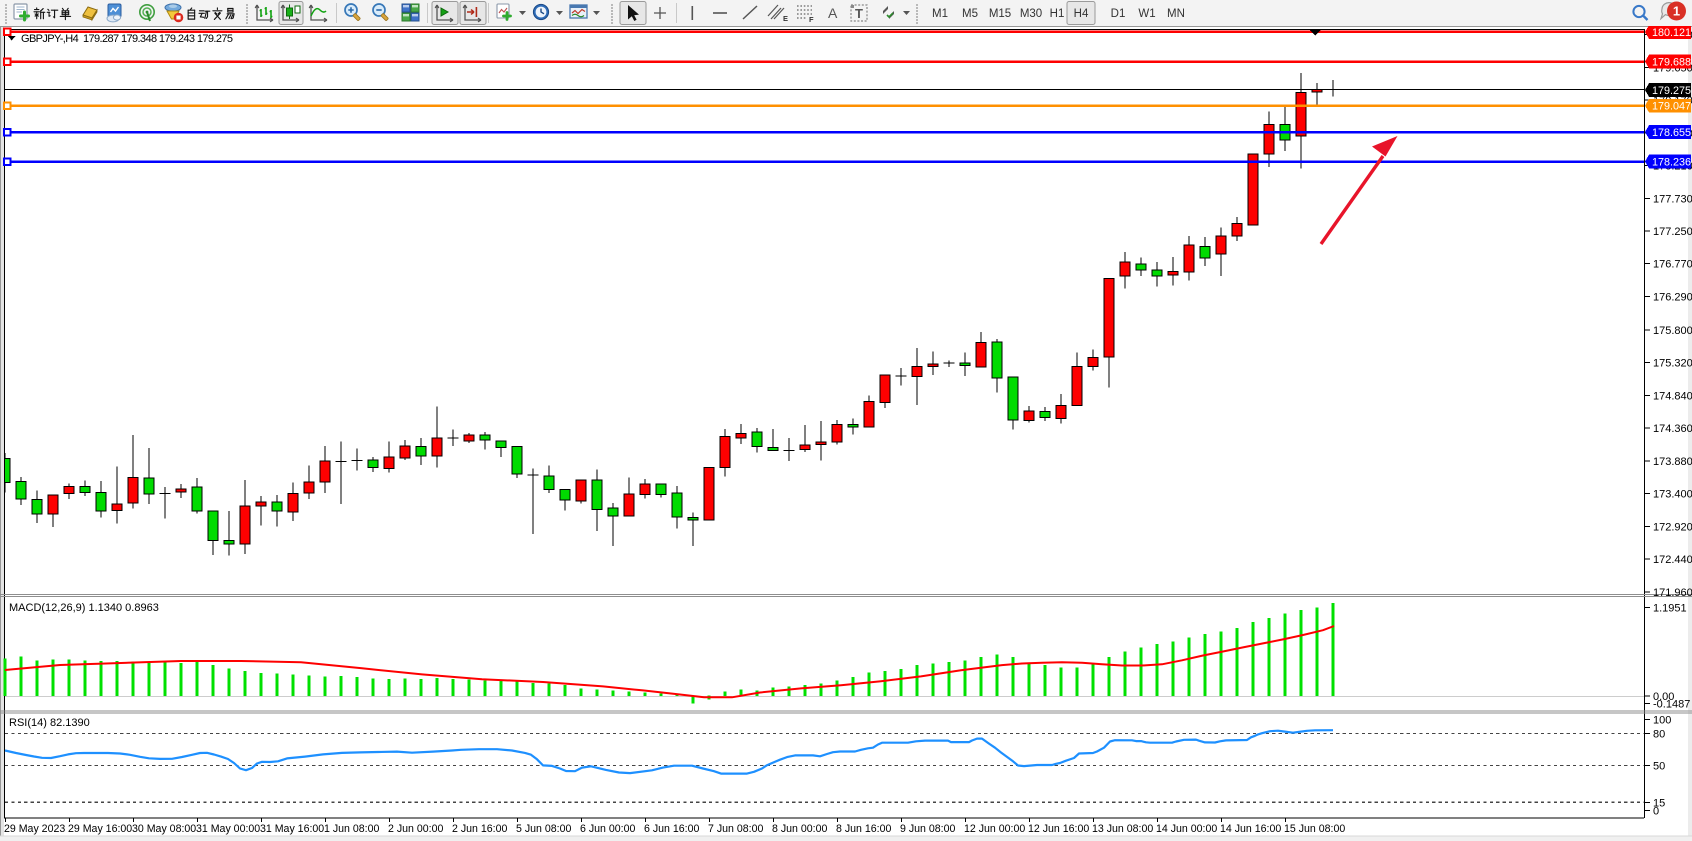 This screenshot has height=841, width=1692. Describe the element at coordinates (1672, 364) in the screenshot. I see `svg-text: 175.320` at that location.